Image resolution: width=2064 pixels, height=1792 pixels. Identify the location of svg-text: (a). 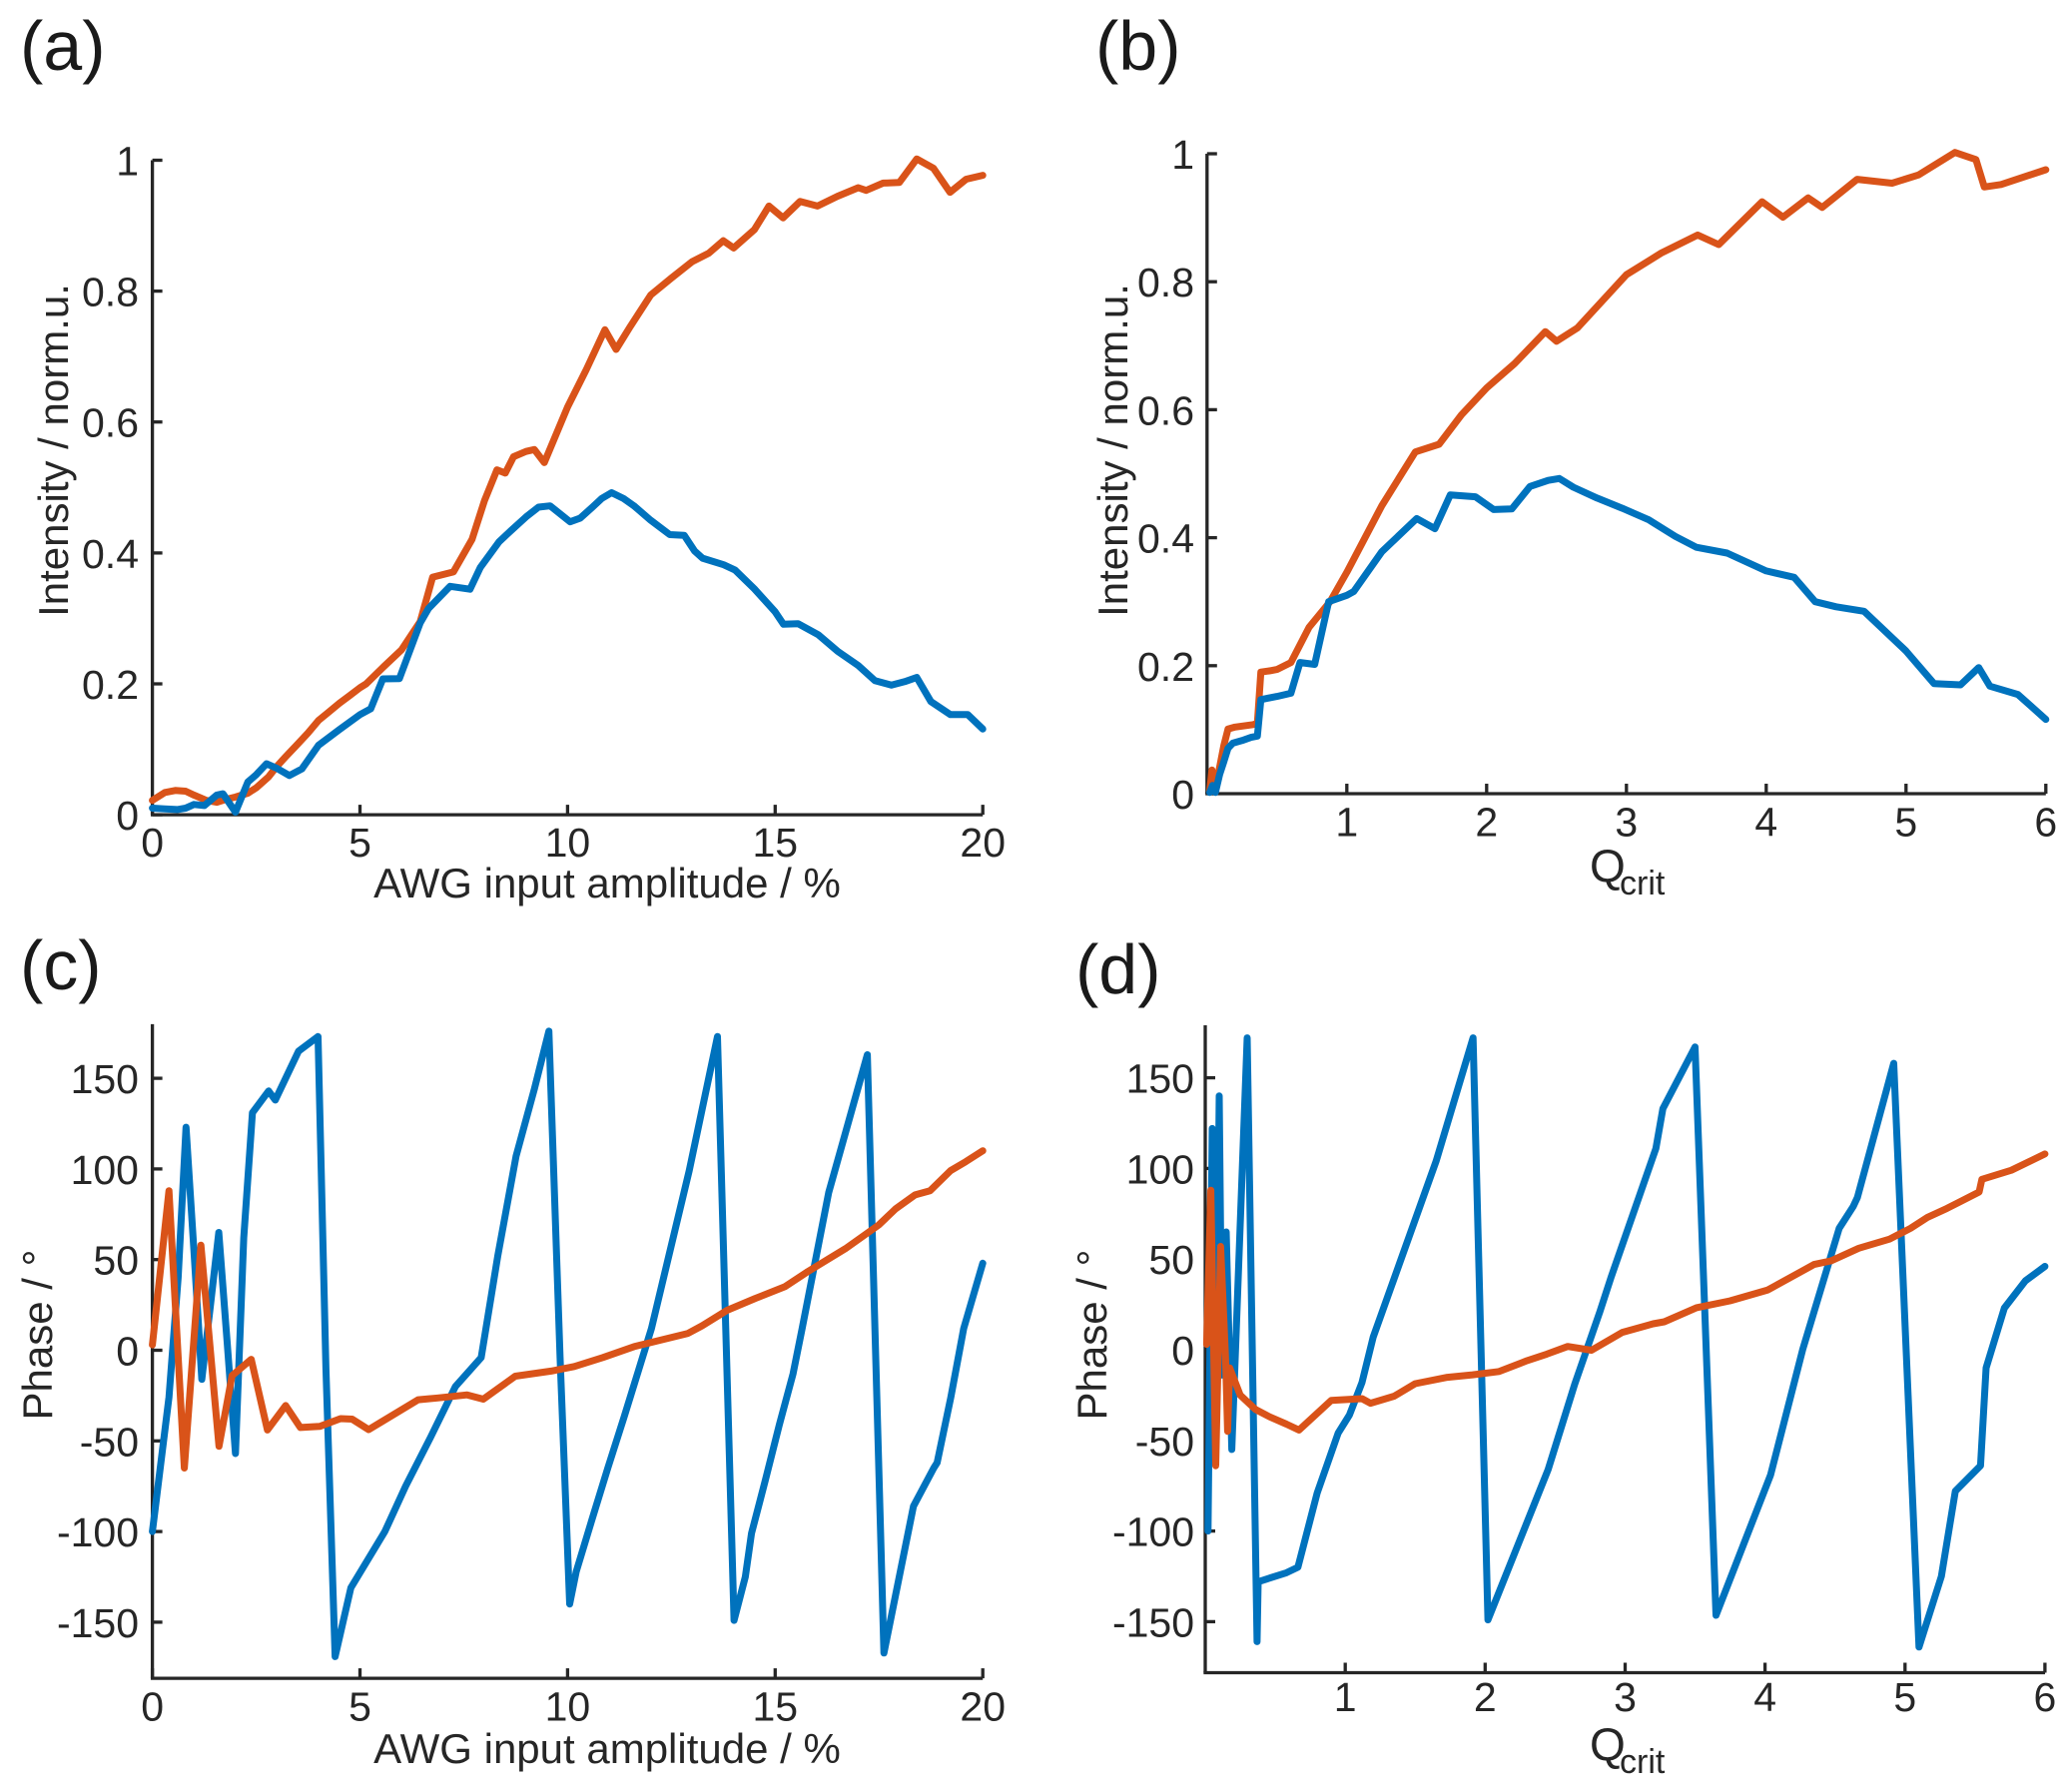
(63, 46).